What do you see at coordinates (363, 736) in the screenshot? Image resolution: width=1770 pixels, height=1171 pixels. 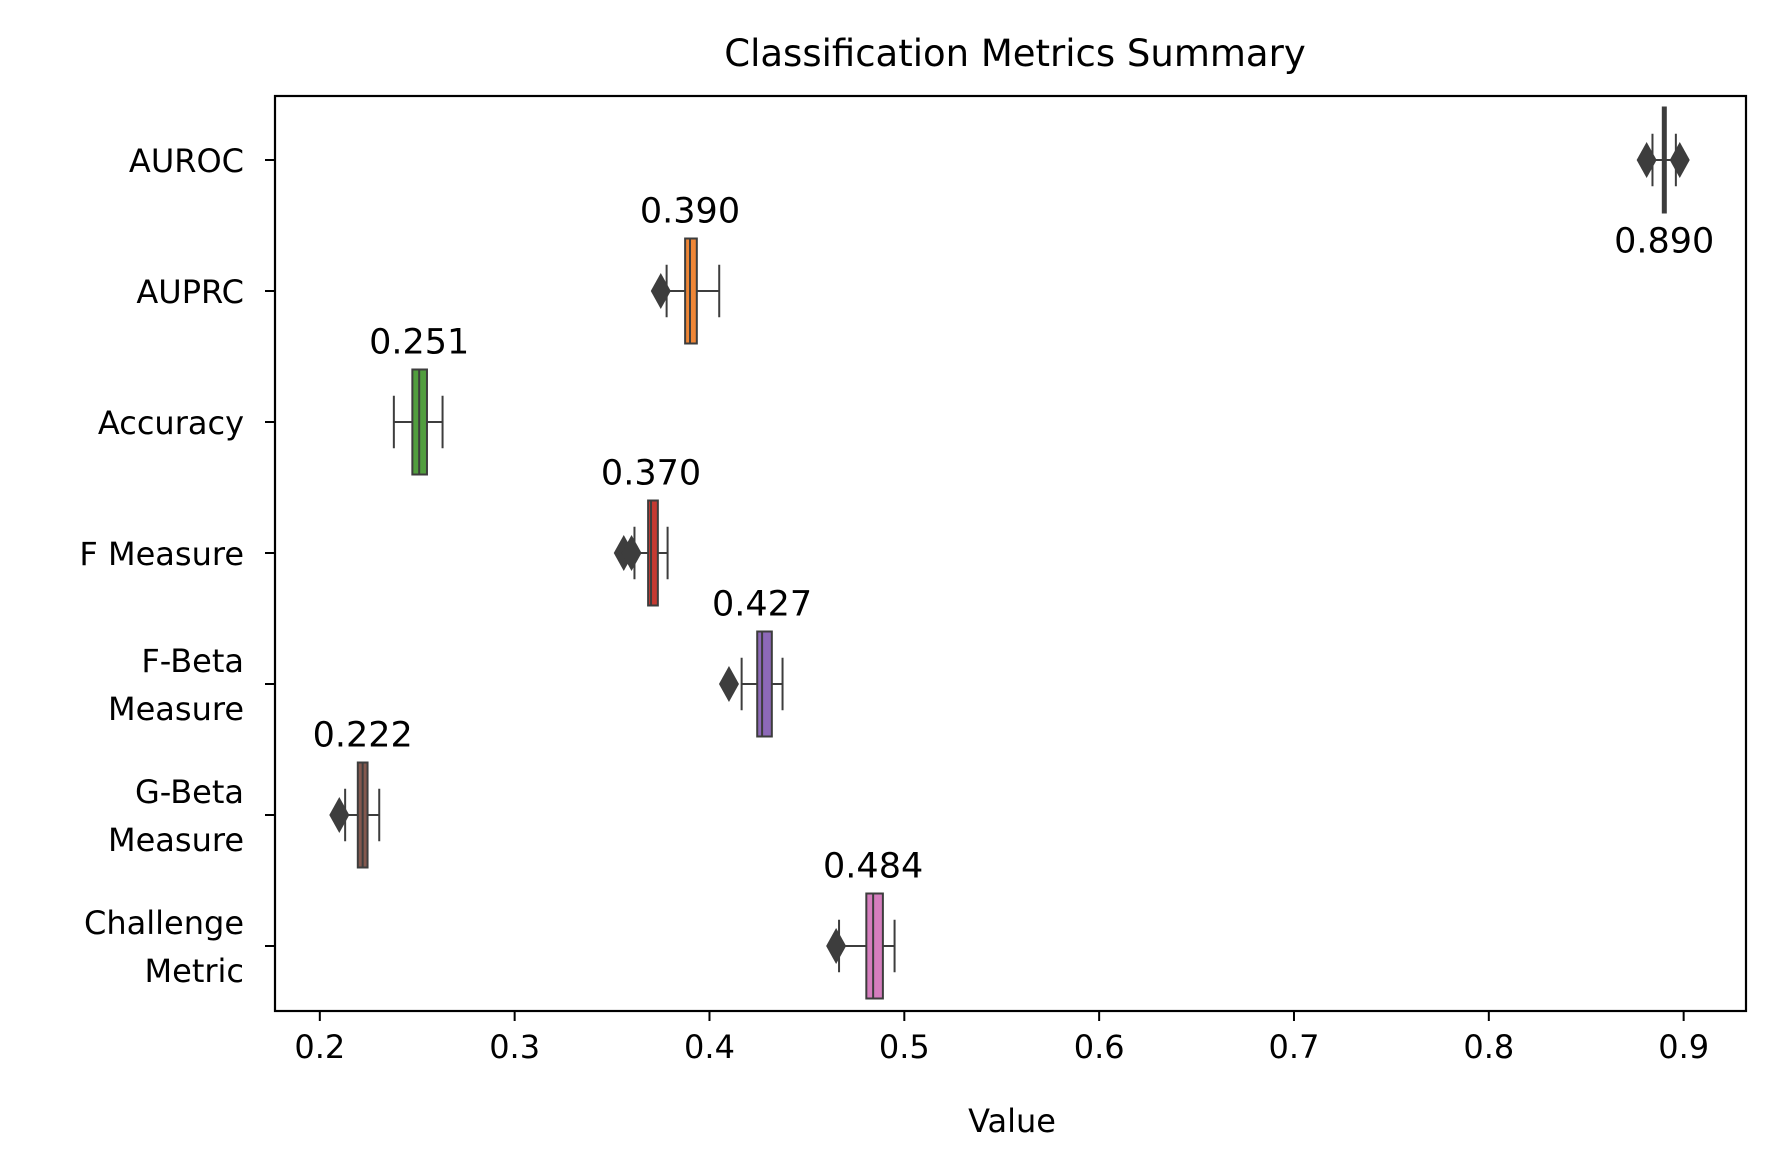 I see `median-annotation: 0.222` at bounding box center [363, 736].